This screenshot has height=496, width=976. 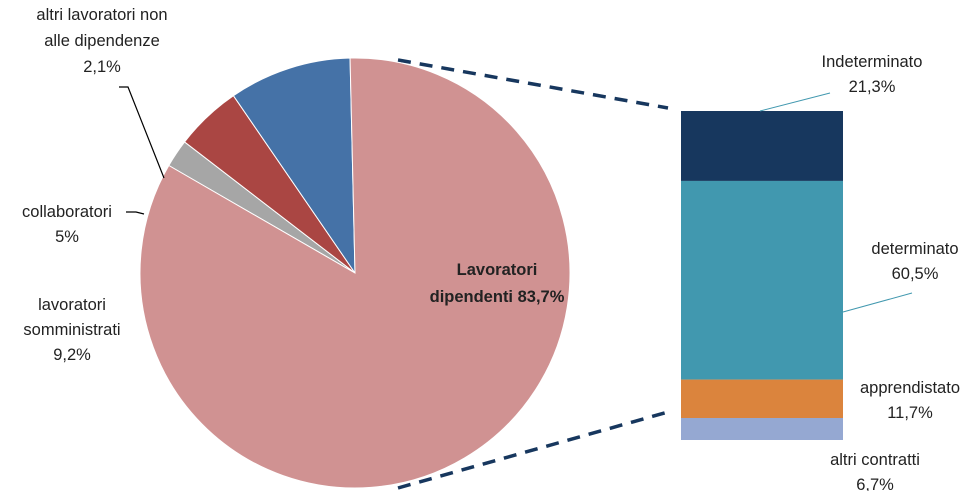 I want to click on label-altri-lavoratori: altri lavoratori non alle dipendenze 2,1%, so click(x=101, y=41).